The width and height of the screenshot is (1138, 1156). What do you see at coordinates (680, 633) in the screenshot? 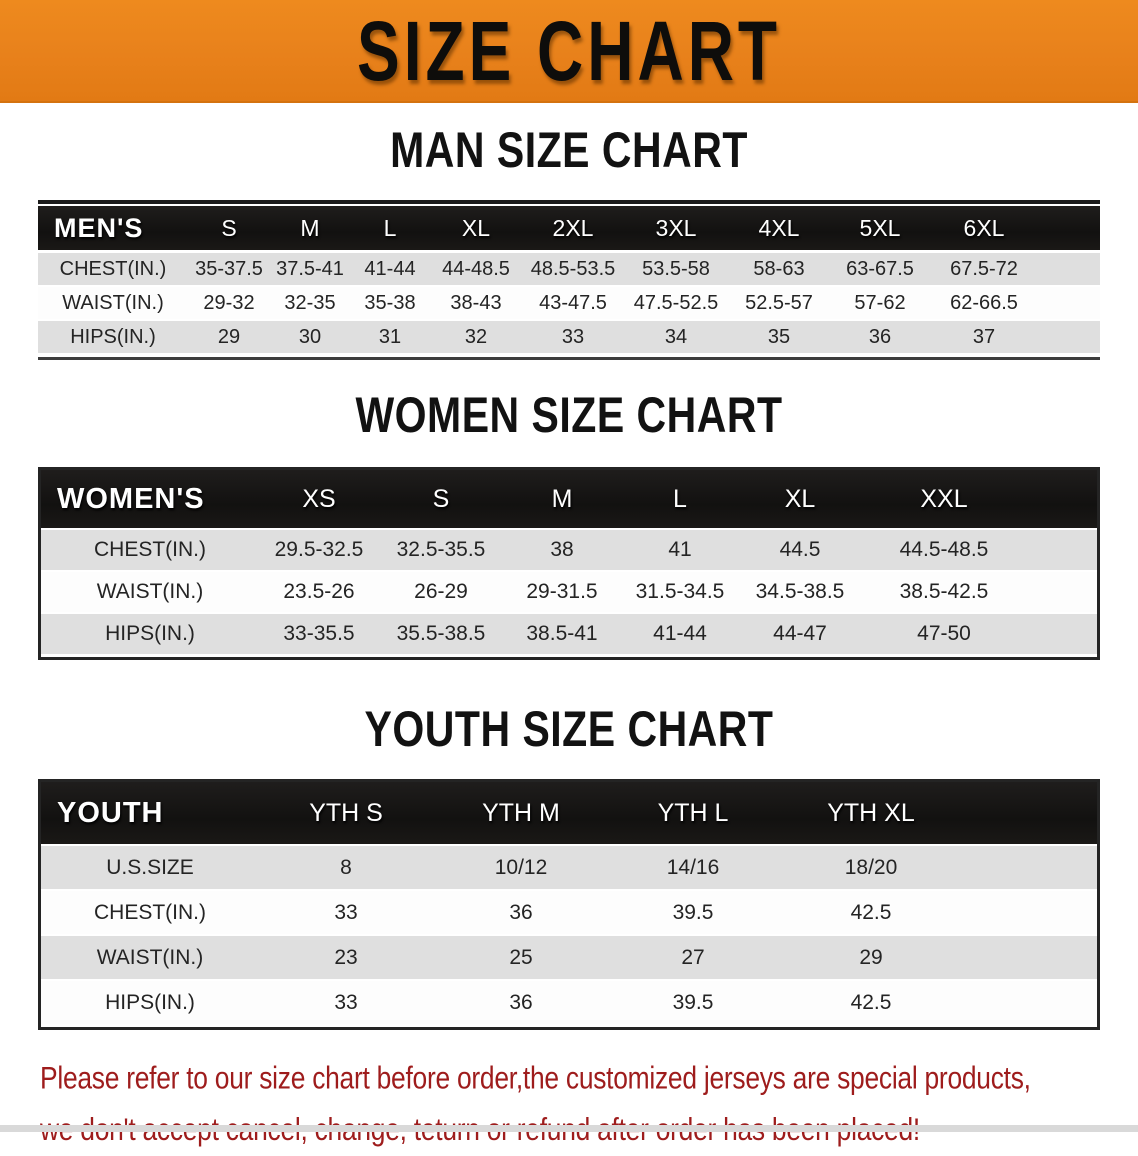
I see `women-row-3-value-4: 41-44` at bounding box center [680, 633].